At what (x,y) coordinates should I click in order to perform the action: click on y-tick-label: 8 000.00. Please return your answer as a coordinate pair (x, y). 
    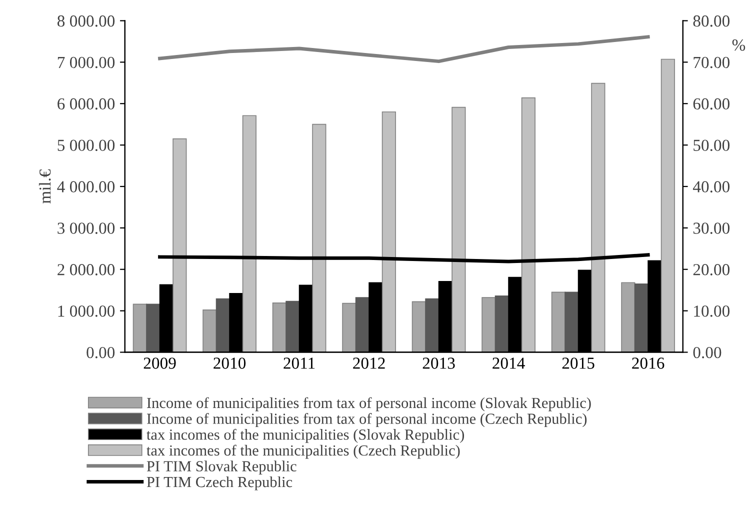
    Looking at the image, I should click on (86, 21).